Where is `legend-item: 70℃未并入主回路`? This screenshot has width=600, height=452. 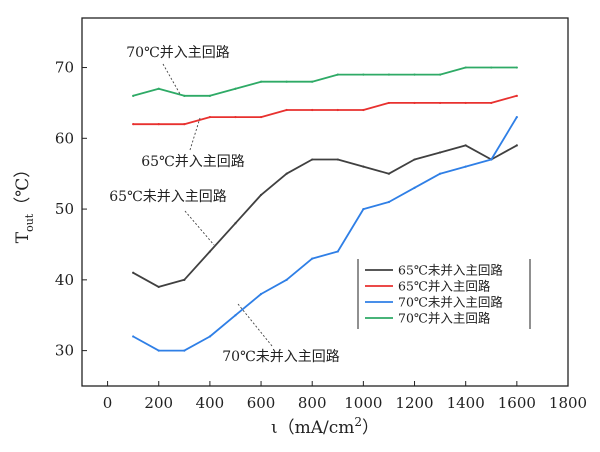
legend-item: 70℃未并入主回路 is located at coordinates (434, 302).